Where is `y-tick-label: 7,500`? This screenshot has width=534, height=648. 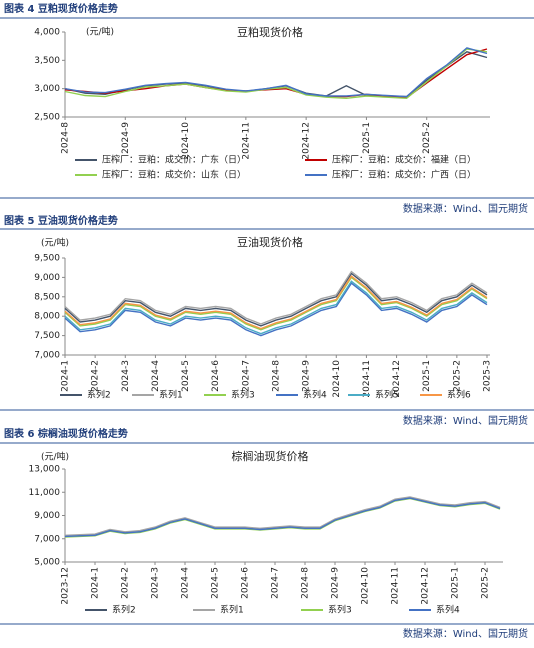
y-tick-label: 7,500 is located at coordinates (47, 336).